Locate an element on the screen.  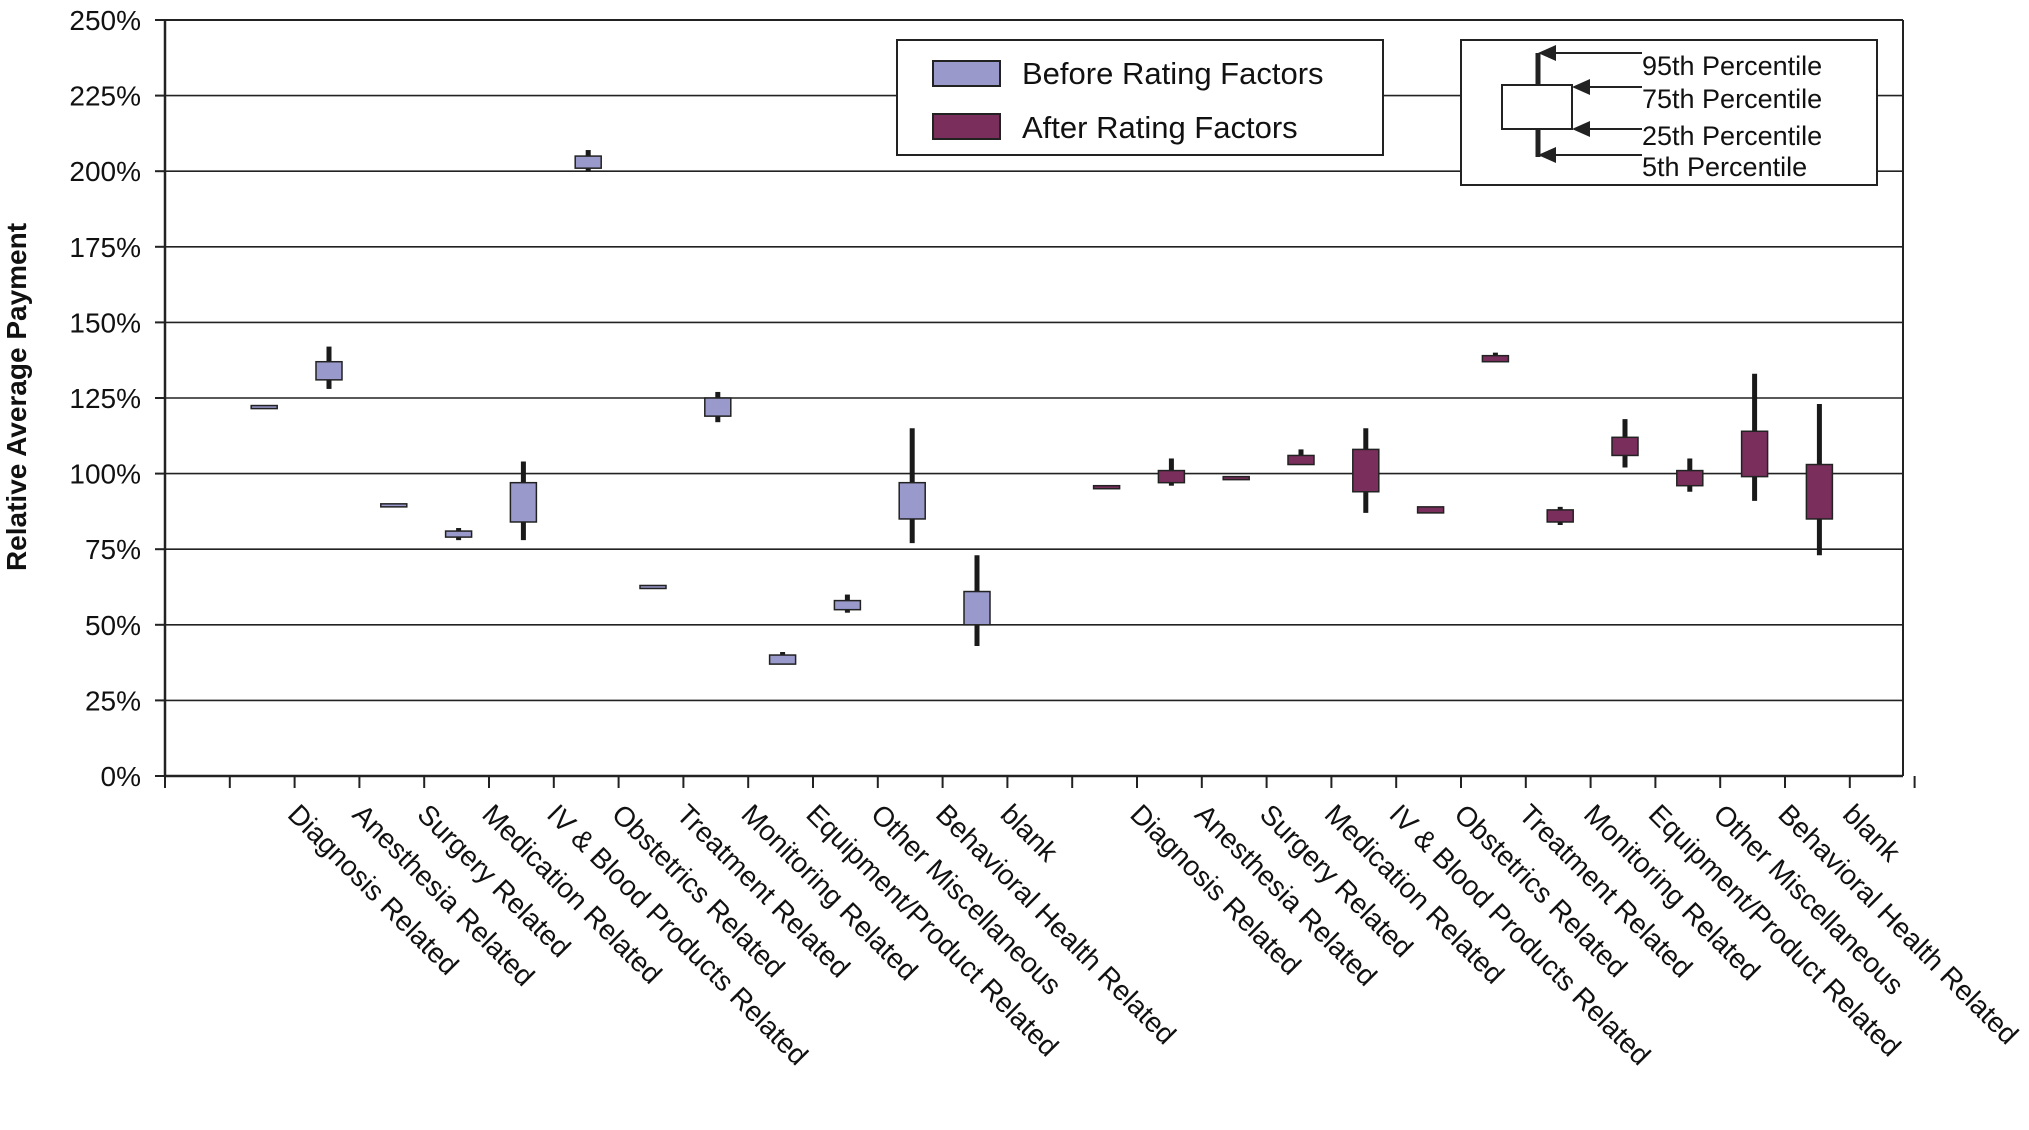
key-label-95: 95th Percentile is located at coordinates (1732, 66).